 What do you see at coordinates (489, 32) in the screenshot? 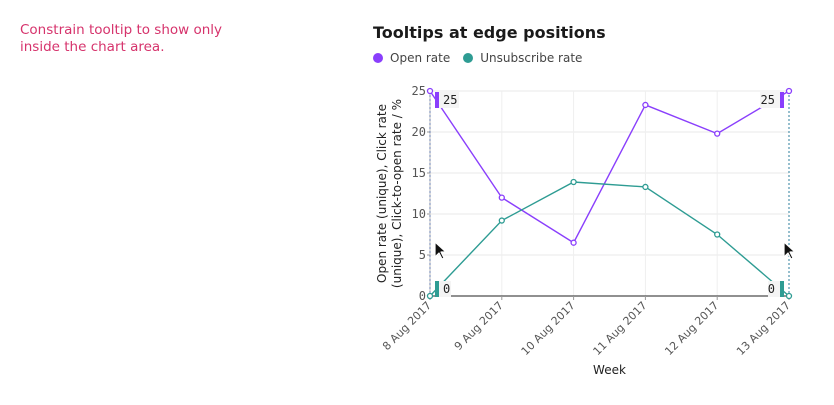
I see `chart-title: Tooltips at edge positions` at bounding box center [489, 32].